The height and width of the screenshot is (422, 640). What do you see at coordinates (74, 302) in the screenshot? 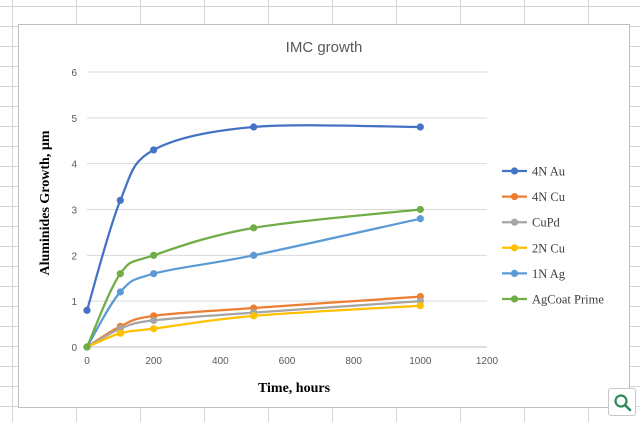
I see `y-tick-label: 1` at bounding box center [74, 302].